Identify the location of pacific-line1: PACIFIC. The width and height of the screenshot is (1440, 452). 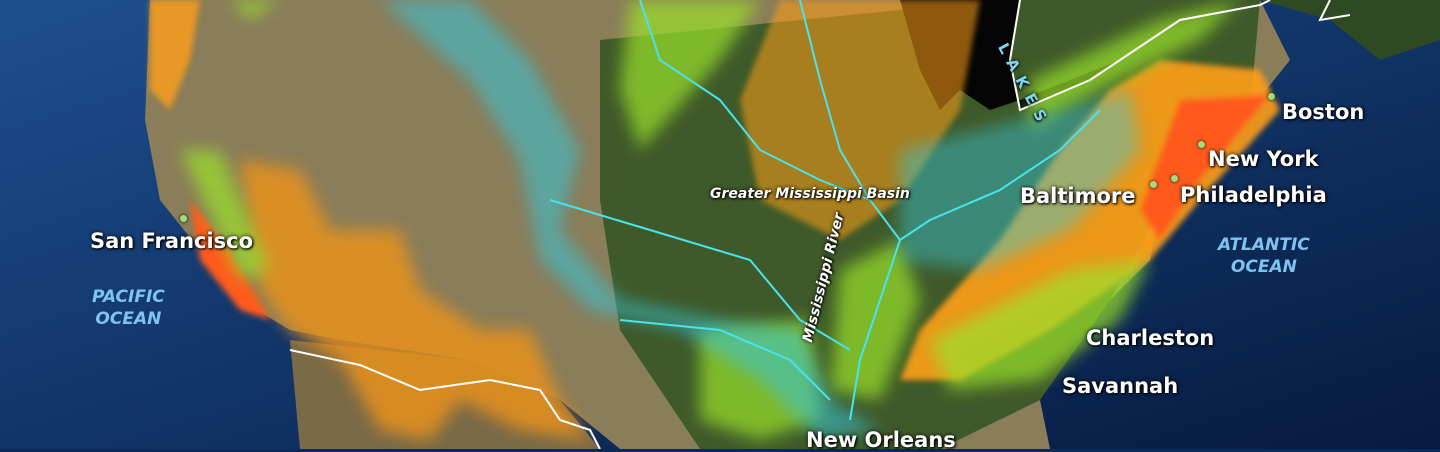
(128, 297).